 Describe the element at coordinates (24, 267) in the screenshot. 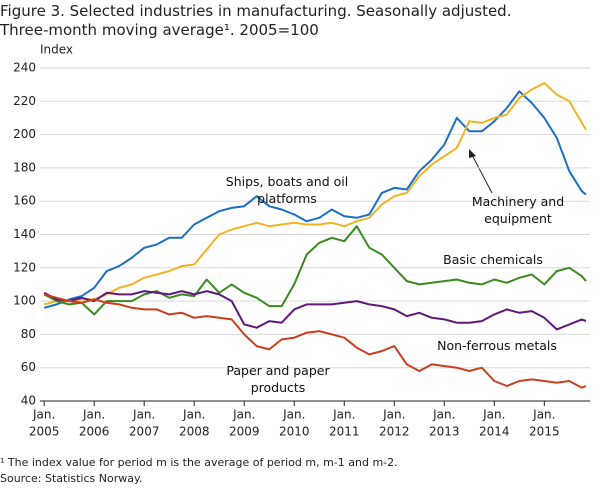

I see `y-tick-label: 120` at that location.